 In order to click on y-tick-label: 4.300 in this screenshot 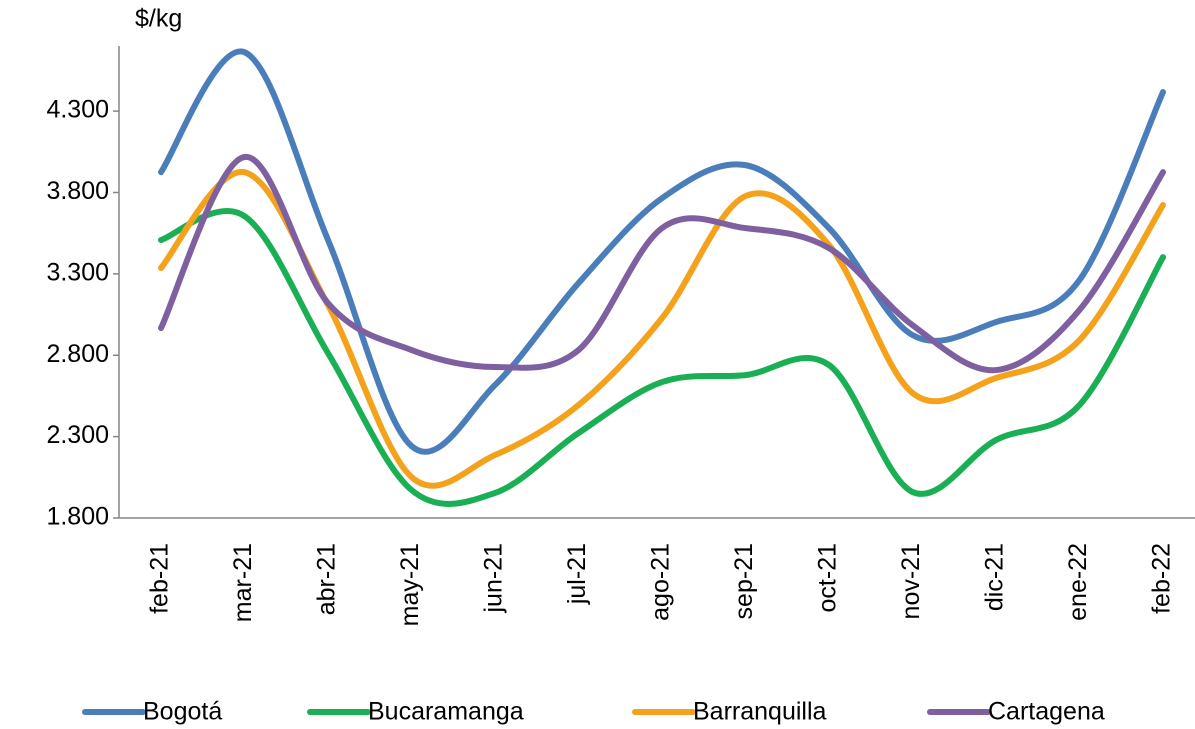, I will do `click(77, 110)`.